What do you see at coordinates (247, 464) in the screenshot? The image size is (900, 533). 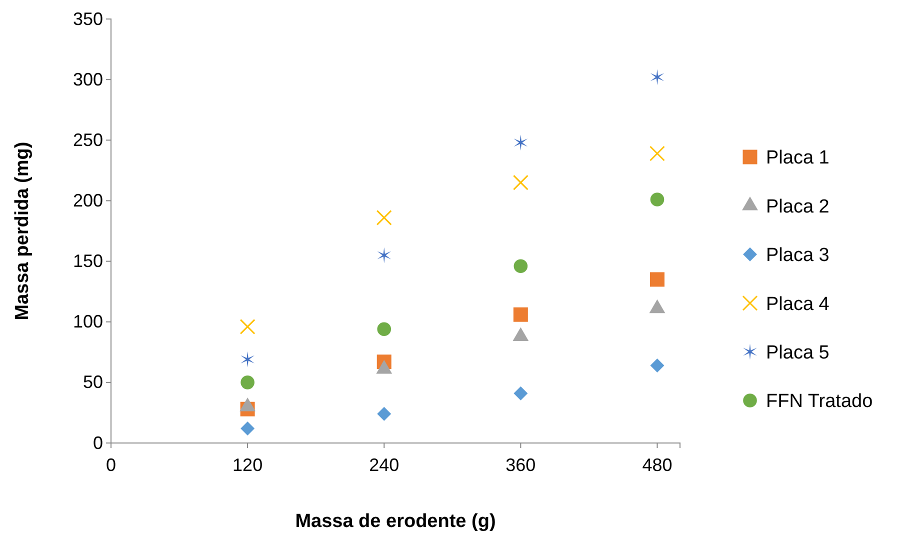 I see `x-tick-label: 120` at bounding box center [247, 464].